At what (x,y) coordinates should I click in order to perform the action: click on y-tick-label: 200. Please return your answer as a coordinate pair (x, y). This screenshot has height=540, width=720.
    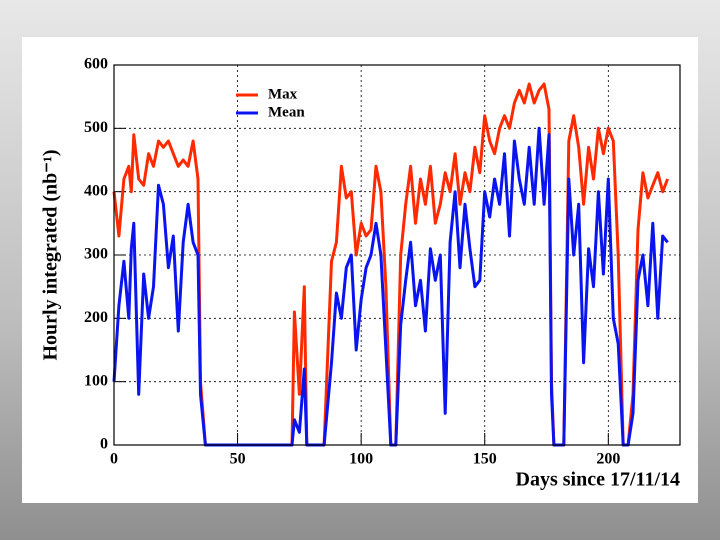
    Looking at the image, I should click on (96, 317).